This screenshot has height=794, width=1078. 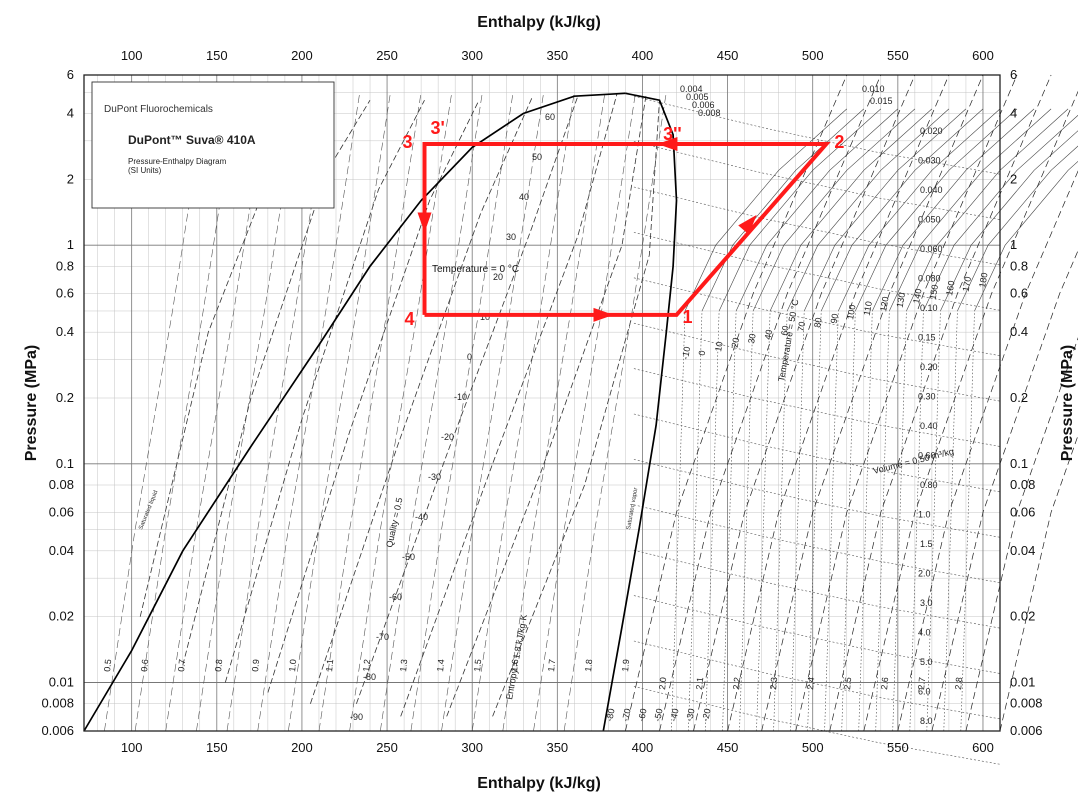 I want to click on volume-label-24: 5.0, so click(x=926, y=662).